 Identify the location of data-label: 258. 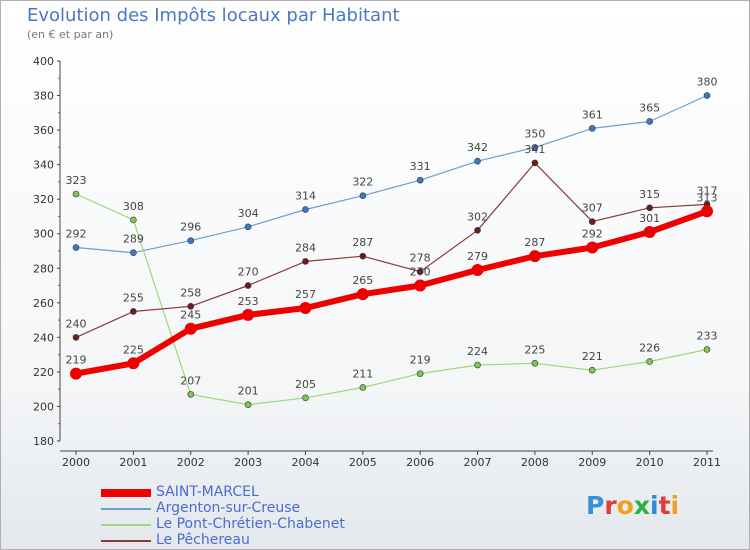
(190, 292).